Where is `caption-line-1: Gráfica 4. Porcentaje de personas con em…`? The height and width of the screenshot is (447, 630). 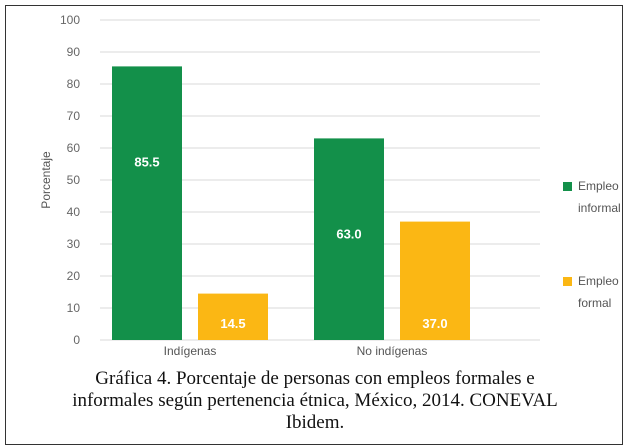
caption-line-1: Gráfica 4. Porcentaje de personas con em… is located at coordinates (315, 378).